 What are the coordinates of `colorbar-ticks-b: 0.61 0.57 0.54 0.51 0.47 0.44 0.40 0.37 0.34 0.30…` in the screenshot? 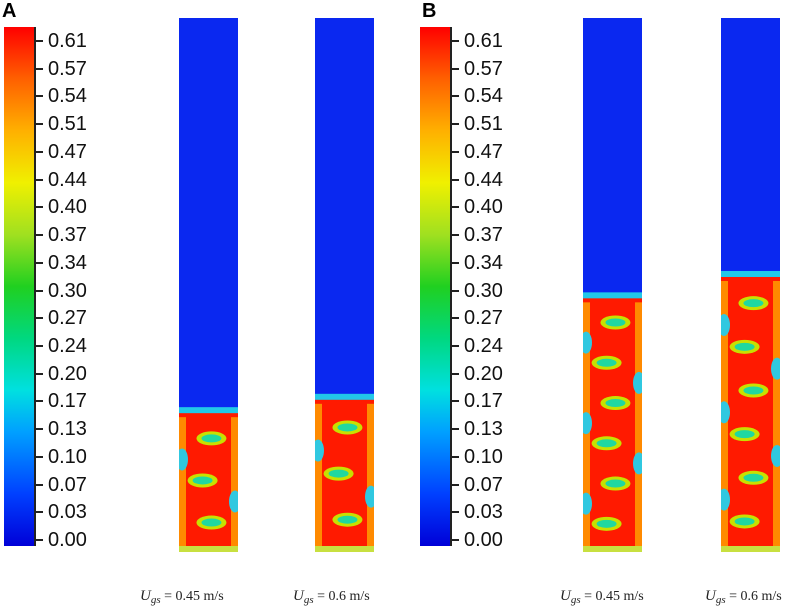 It's located at (487, 288).